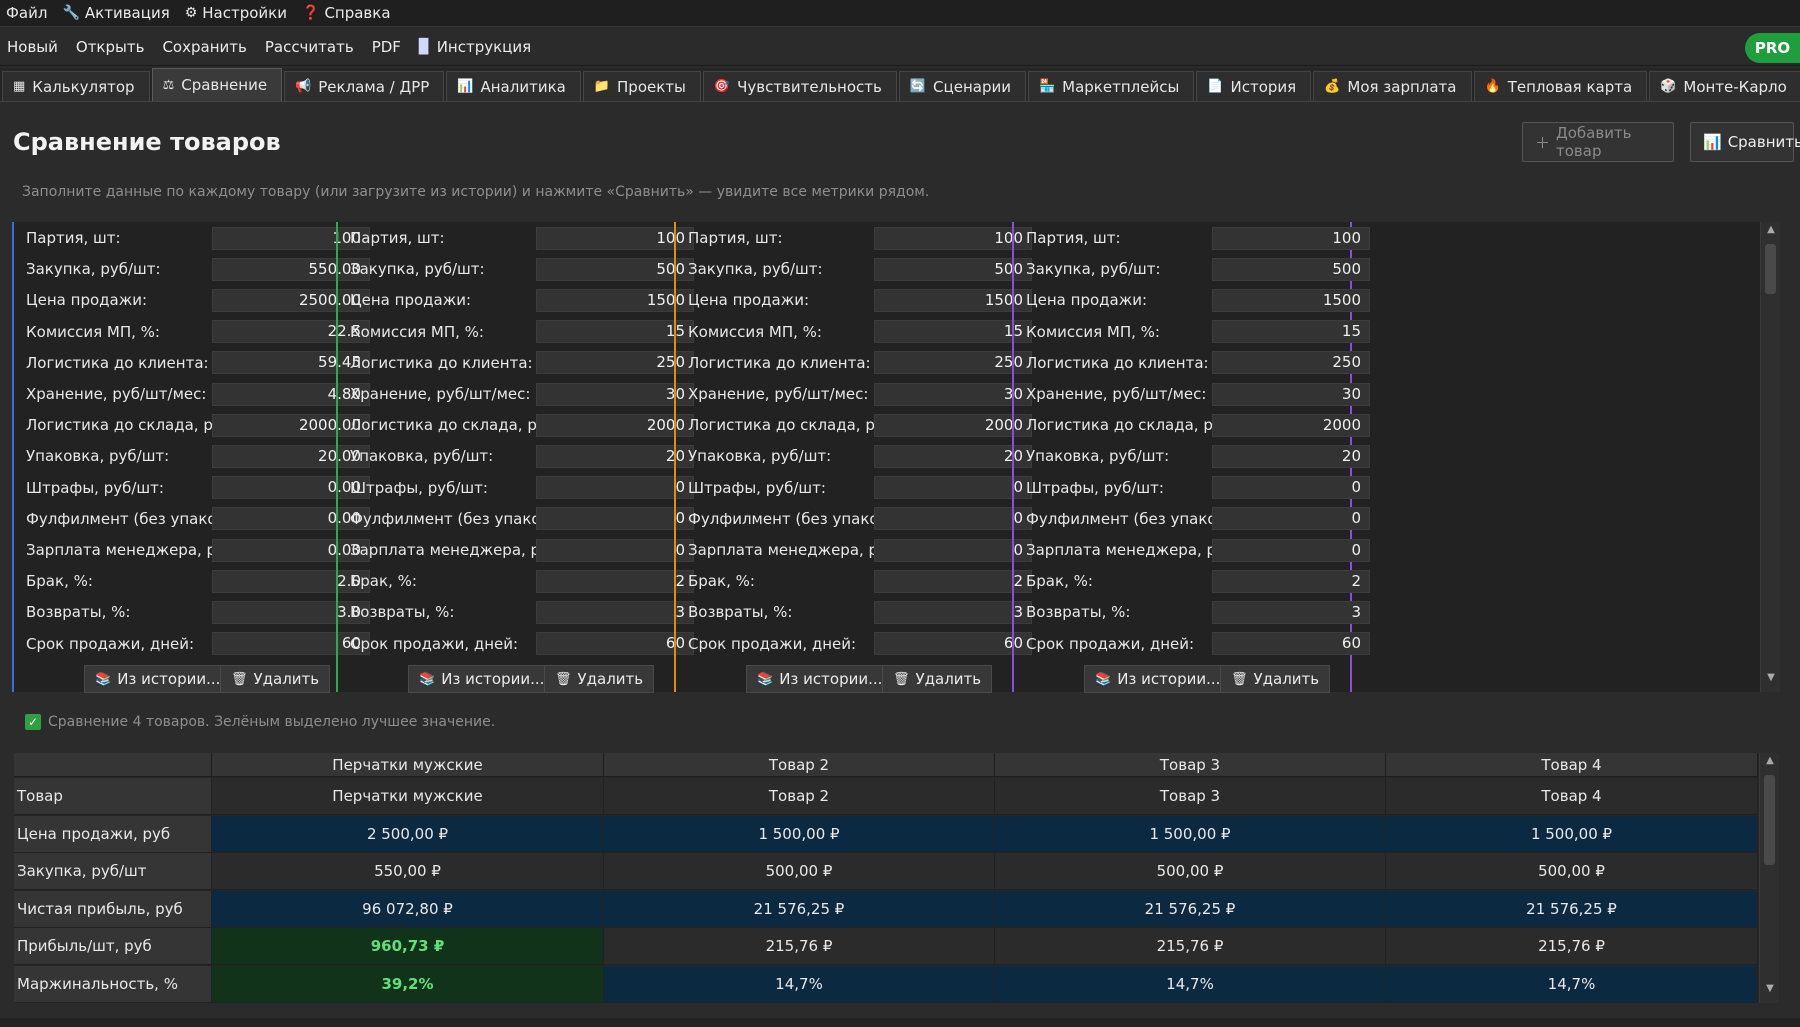 Image resolution: width=1800 pixels, height=1027 pixels. Describe the element at coordinates (530, 332) in the screenshot. I see `field-row: Комиссия МП, %: 15` at that location.